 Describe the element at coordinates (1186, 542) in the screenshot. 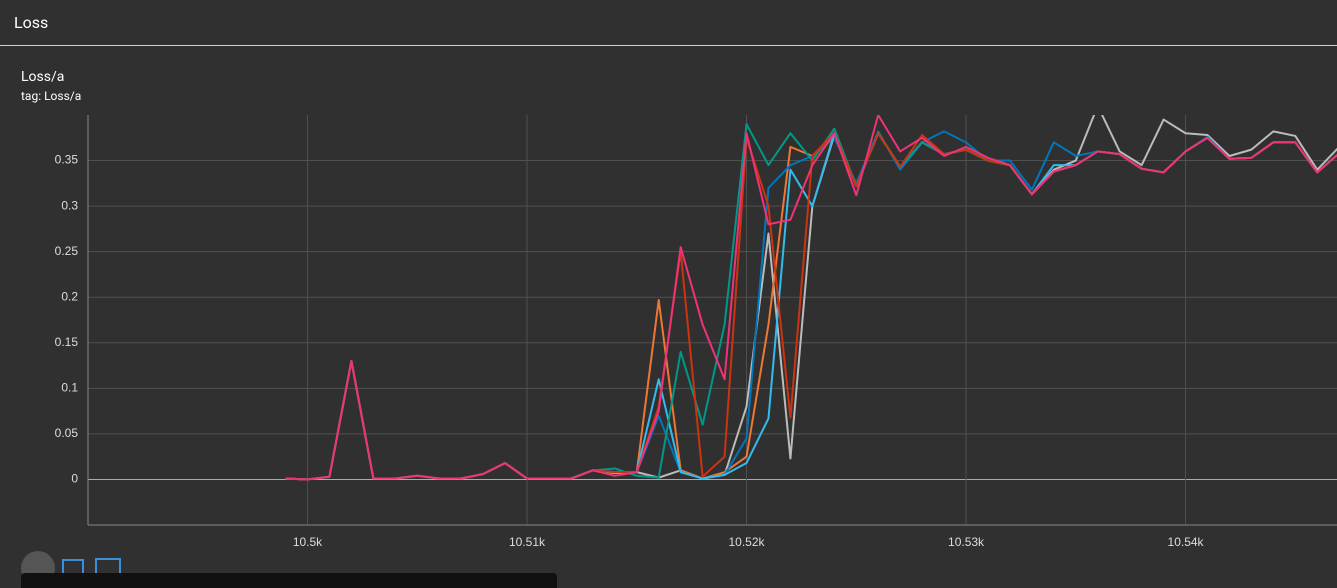

I see `x-tick-label: 10.54k` at that location.